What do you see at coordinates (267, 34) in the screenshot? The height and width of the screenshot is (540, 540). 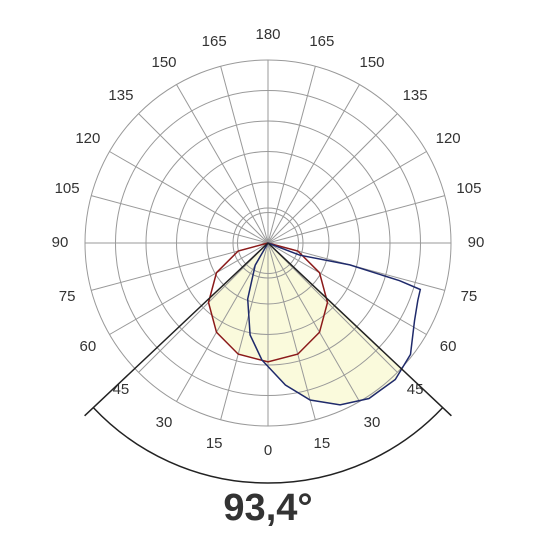 I see `angle-label: 180` at bounding box center [267, 34].